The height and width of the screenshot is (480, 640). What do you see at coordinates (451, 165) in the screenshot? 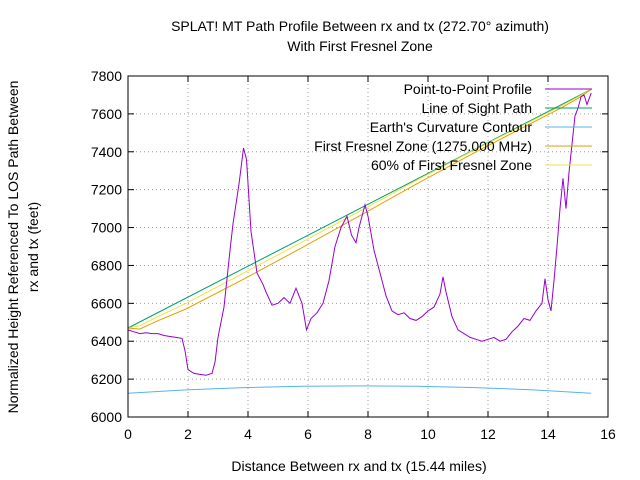
I see `legend-label-4: 60% of First Fresnel Zone` at bounding box center [451, 165].